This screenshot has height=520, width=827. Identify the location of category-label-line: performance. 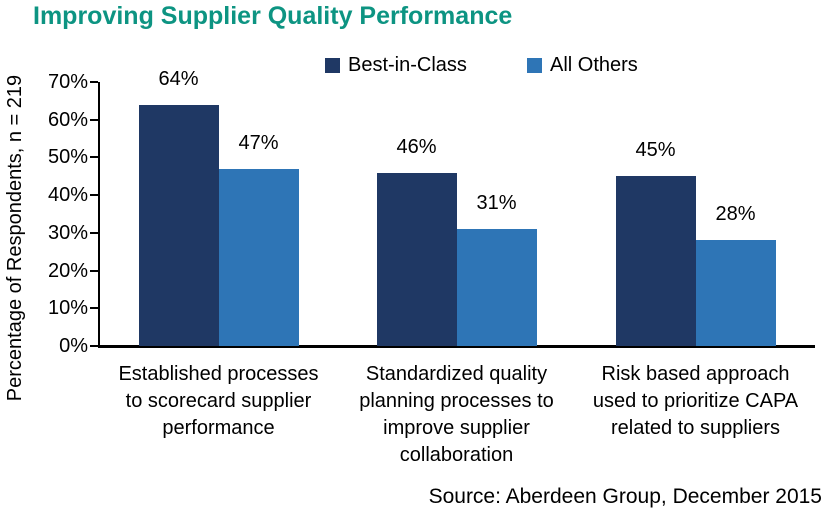
(218, 428).